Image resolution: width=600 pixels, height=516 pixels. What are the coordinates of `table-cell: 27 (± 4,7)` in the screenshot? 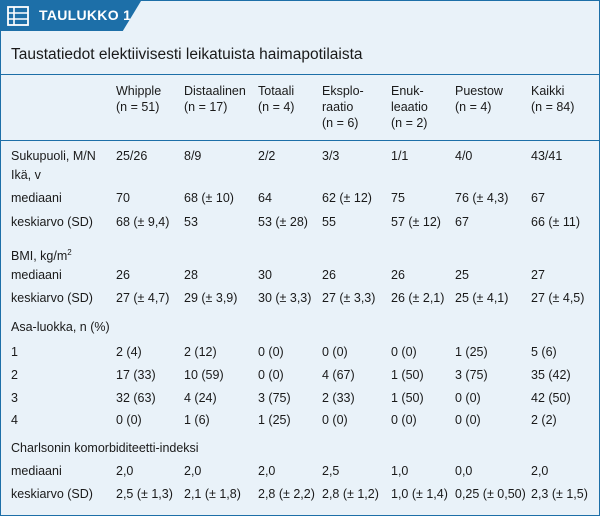 It's located at (143, 298).